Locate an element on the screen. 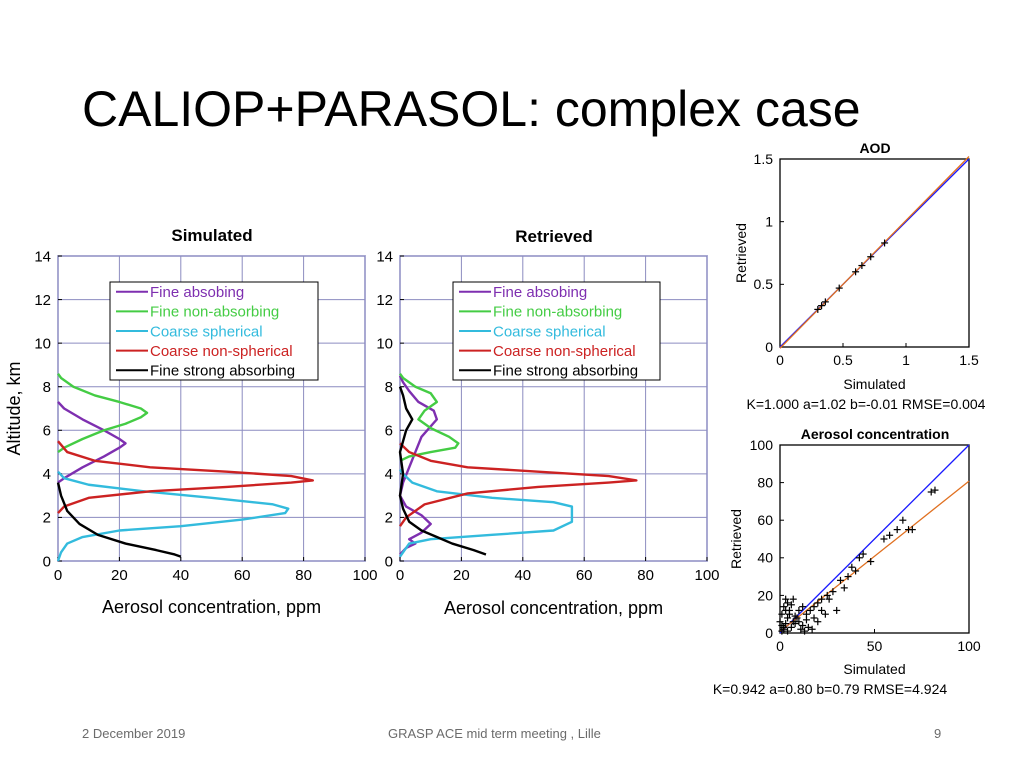 Image resolution: width=1024 pixels, height=768 pixels. x-tick-label: 0.5 is located at coordinates (843, 360).